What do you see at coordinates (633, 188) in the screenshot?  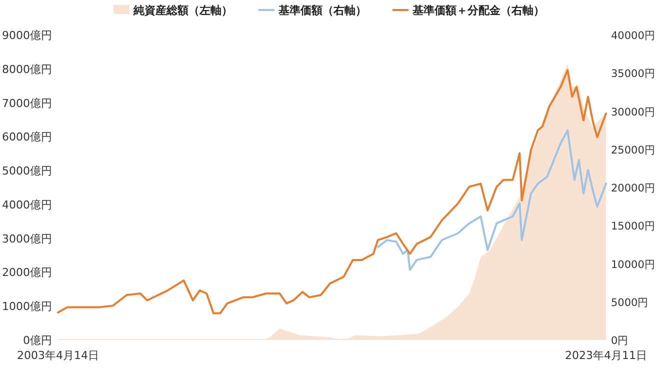 I see `y2-tick-label: 20000円` at bounding box center [633, 188].